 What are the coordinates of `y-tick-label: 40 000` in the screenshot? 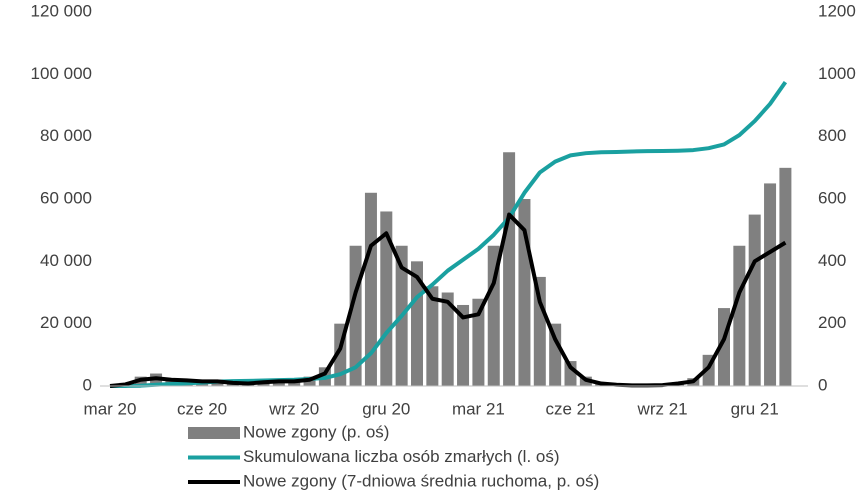 It's located at (66, 260).